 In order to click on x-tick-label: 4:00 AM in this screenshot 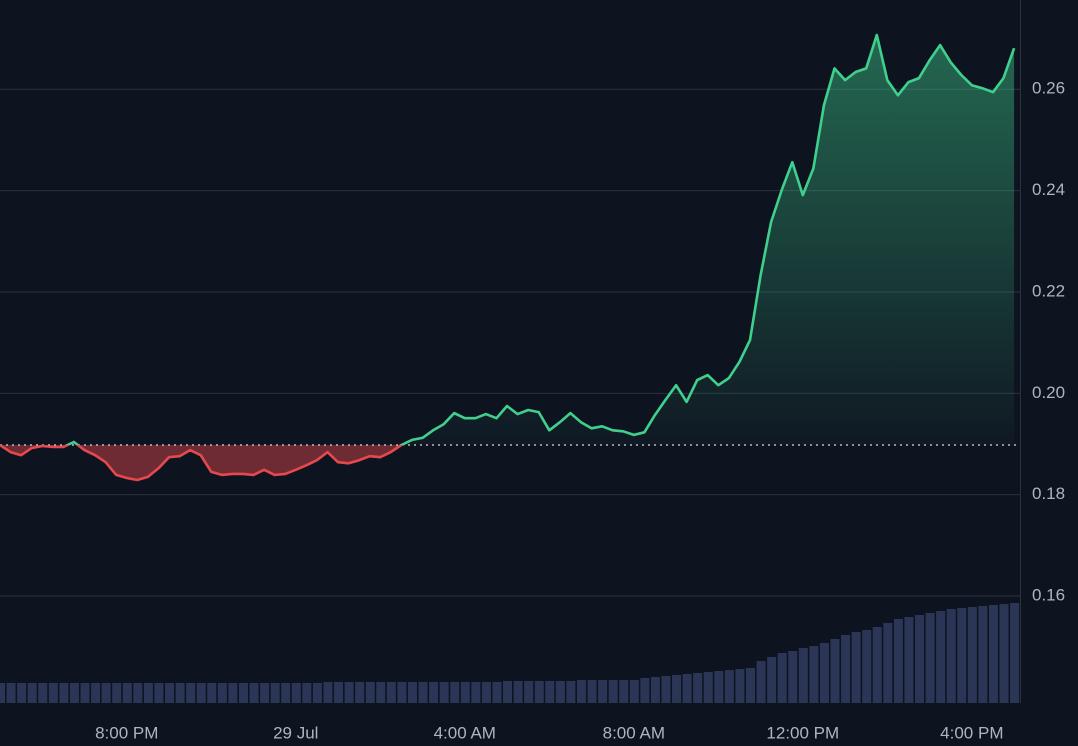, I will do `click(465, 732)`.